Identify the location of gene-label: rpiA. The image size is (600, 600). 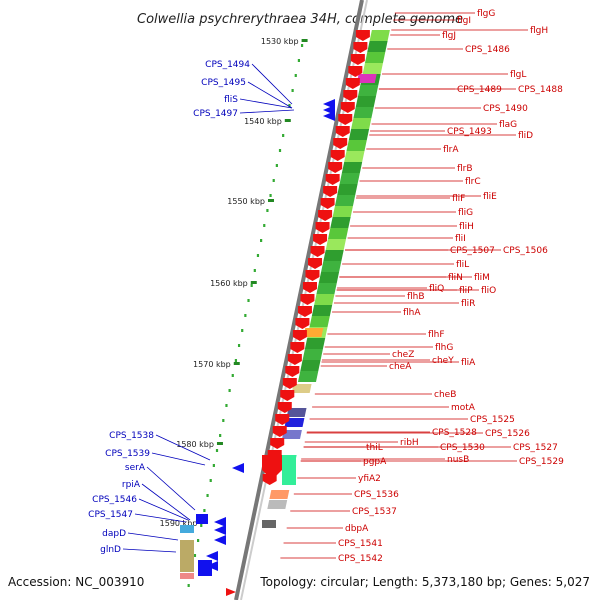
(131, 485).